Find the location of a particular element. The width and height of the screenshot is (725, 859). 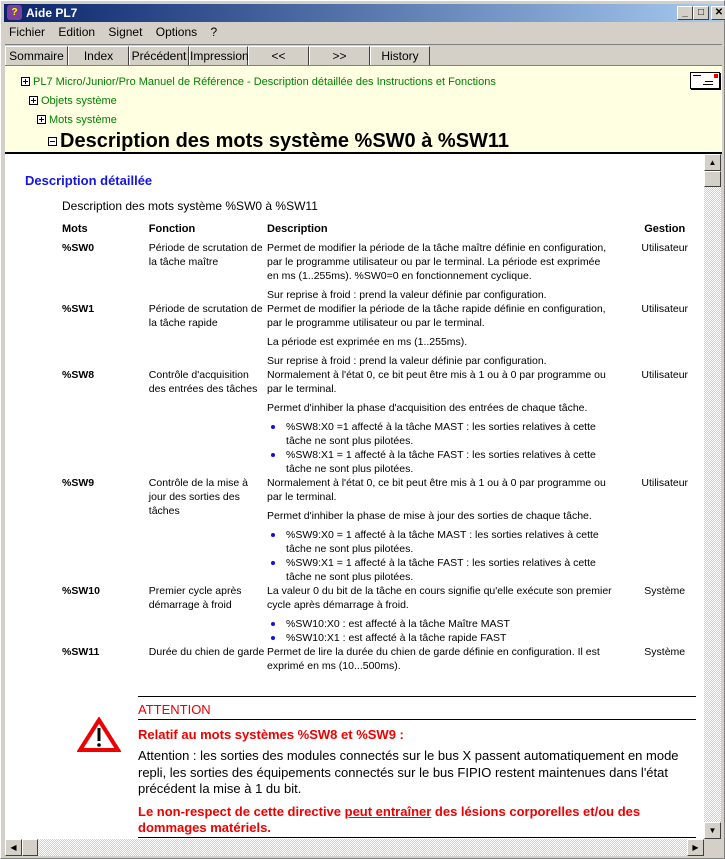

window-title: Aide PL7 is located at coordinates (52, 13).